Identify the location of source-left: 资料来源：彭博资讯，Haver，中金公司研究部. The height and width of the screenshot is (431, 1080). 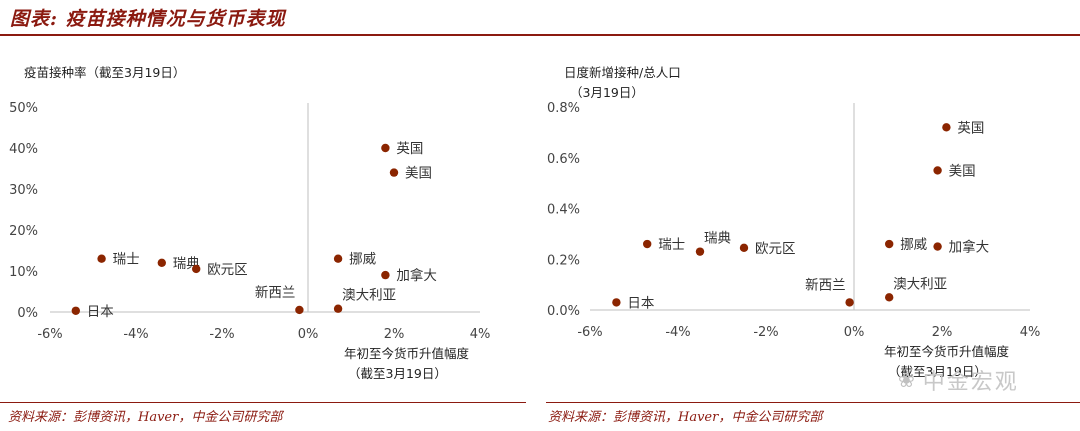
(145, 417).